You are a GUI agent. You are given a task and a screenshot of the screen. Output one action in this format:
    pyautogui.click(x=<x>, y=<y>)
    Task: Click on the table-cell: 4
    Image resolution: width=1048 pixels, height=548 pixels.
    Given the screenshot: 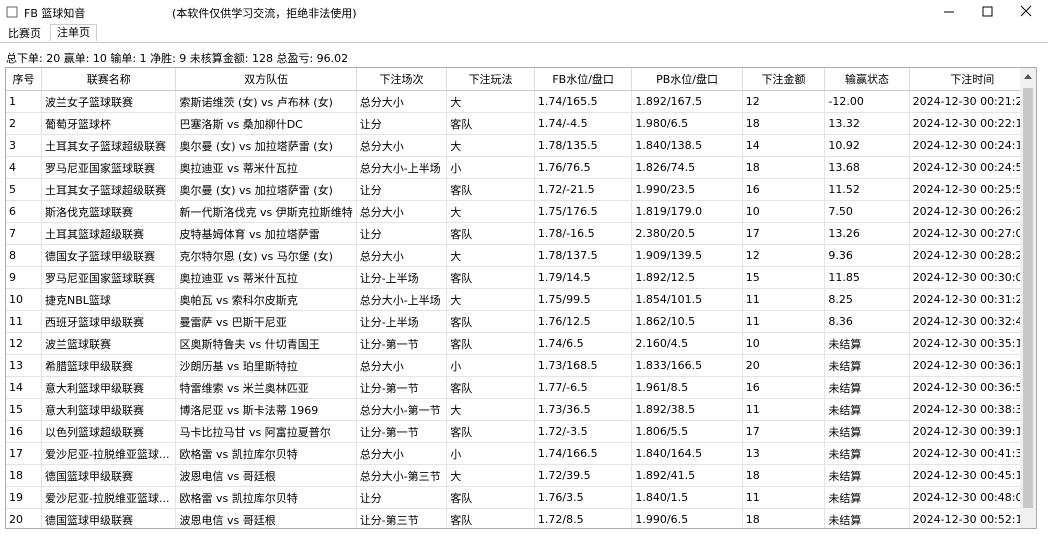 What is the action you would take?
    pyautogui.click(x=24, y=167)
    